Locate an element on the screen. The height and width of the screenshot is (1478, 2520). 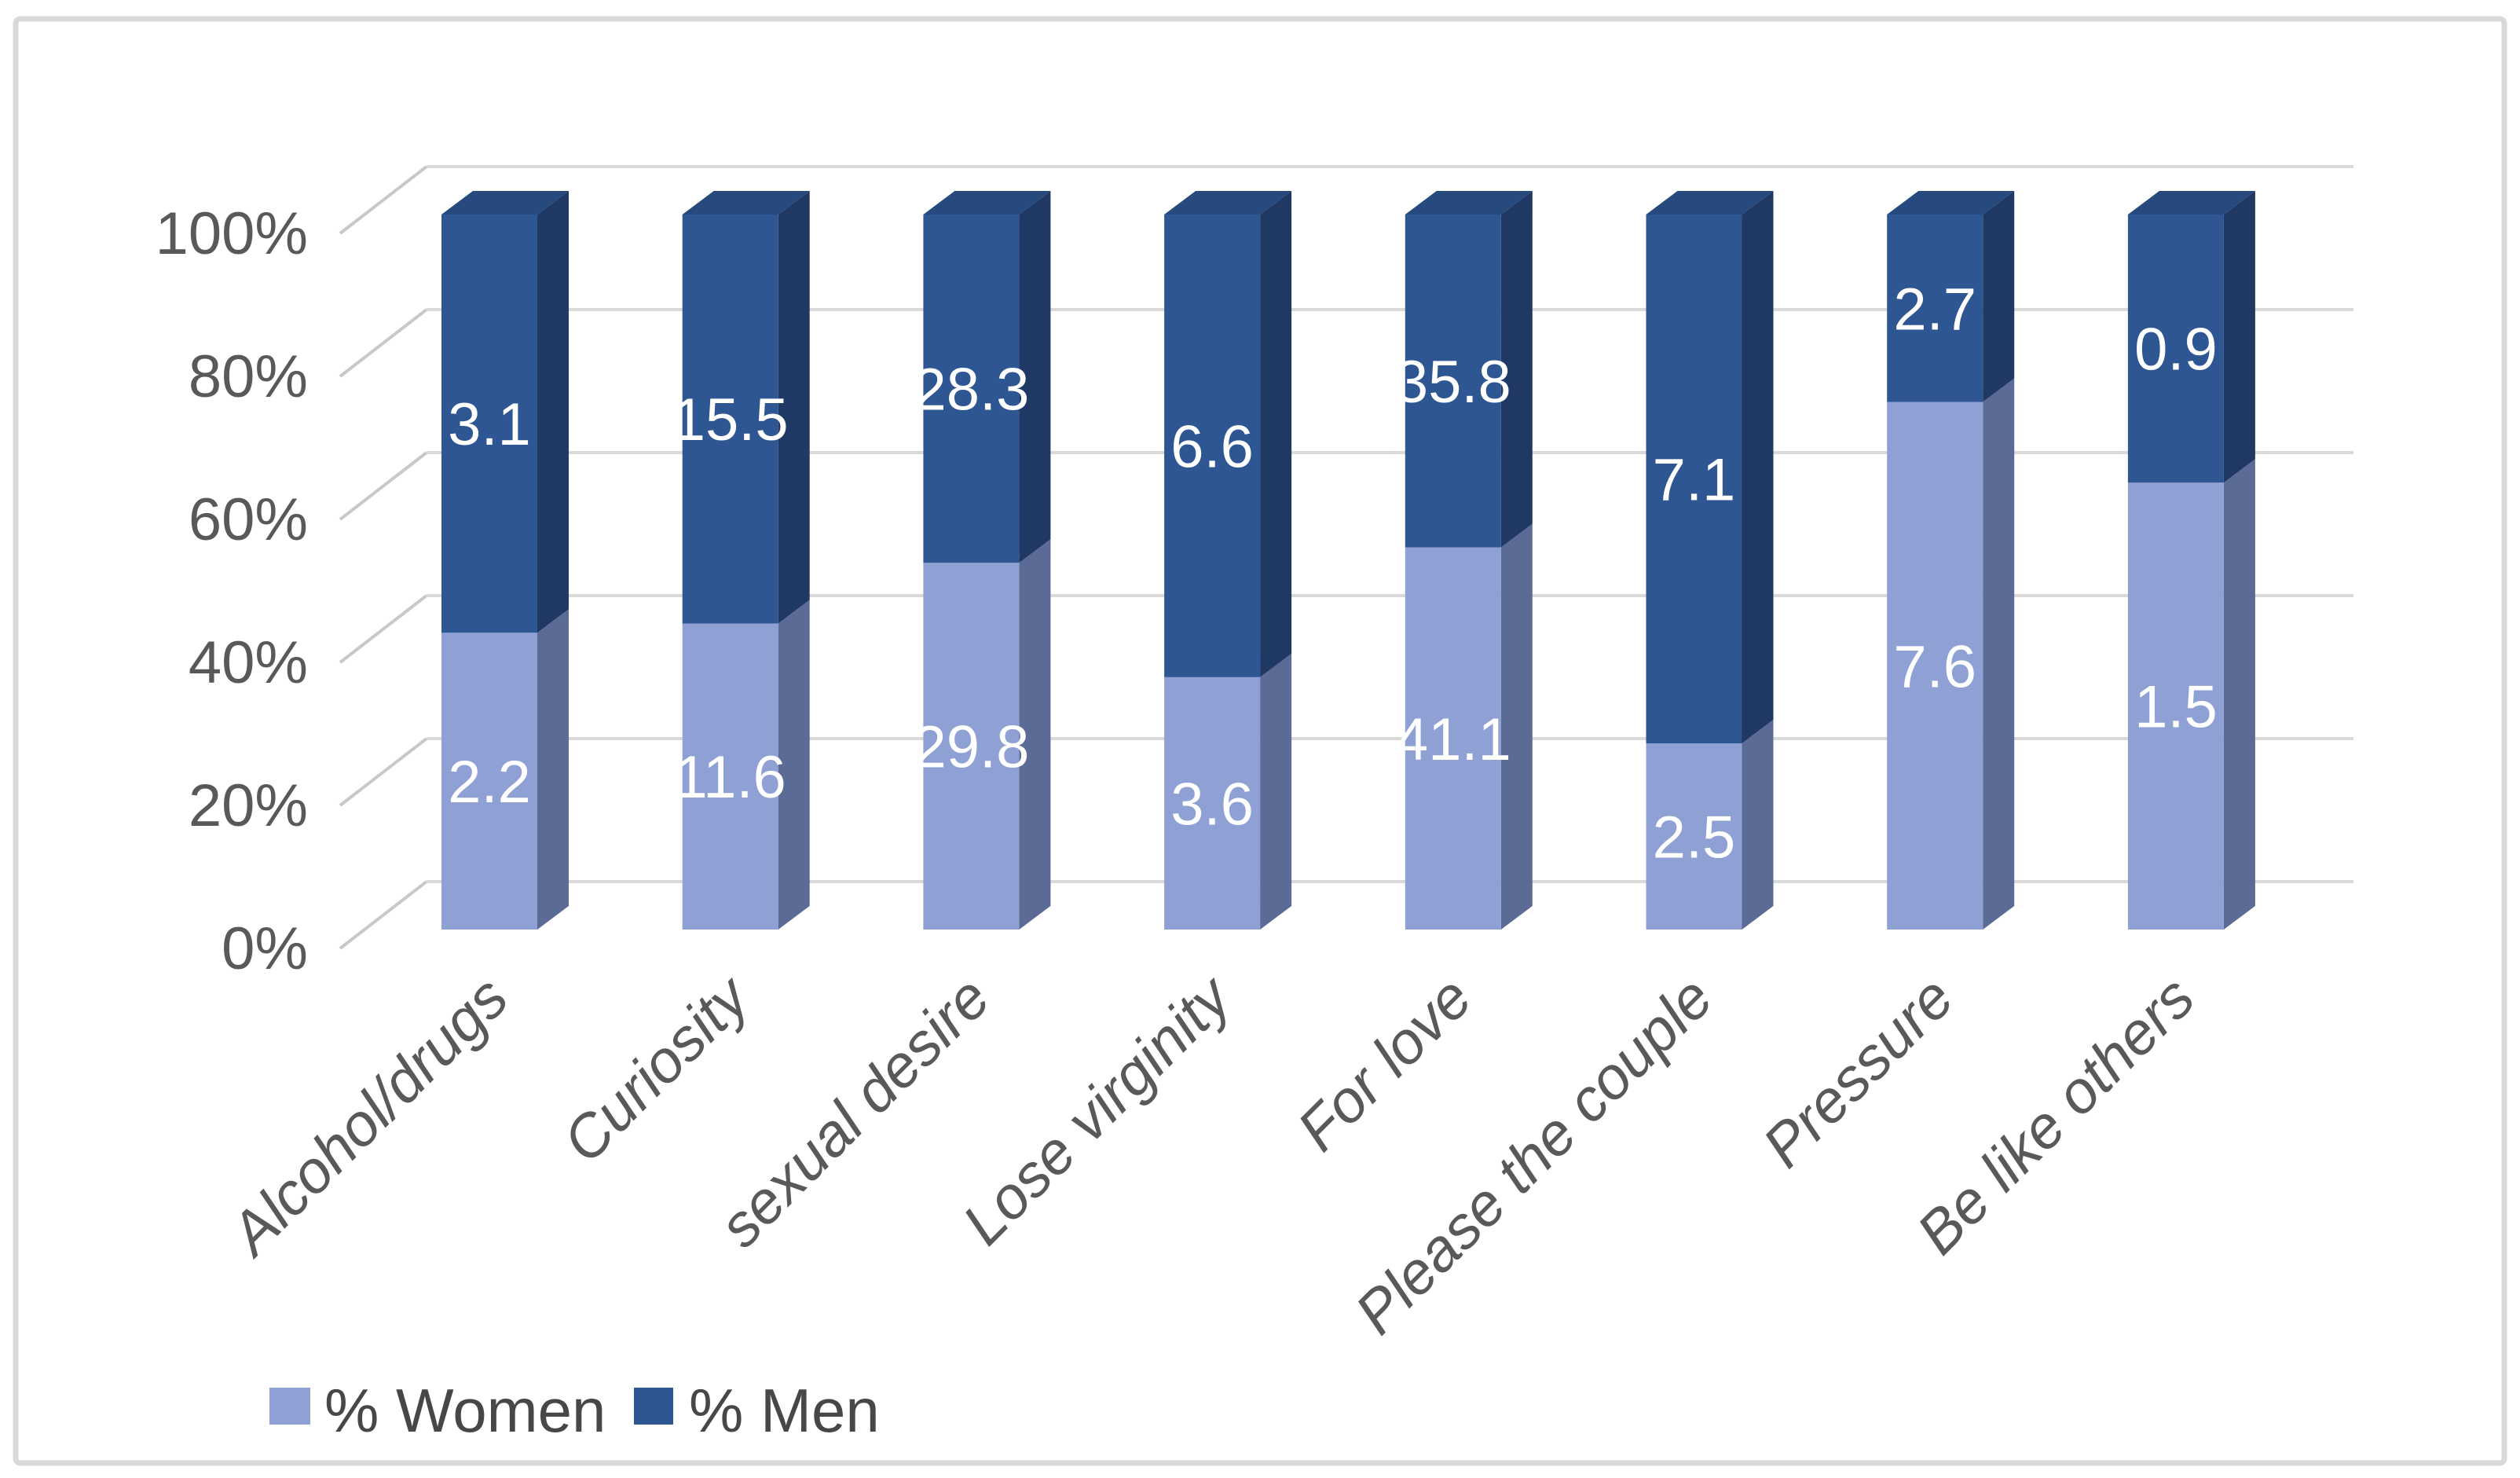
bar-please-the-couple: 2.5 7.1 is located at coordinates (1710, 560).